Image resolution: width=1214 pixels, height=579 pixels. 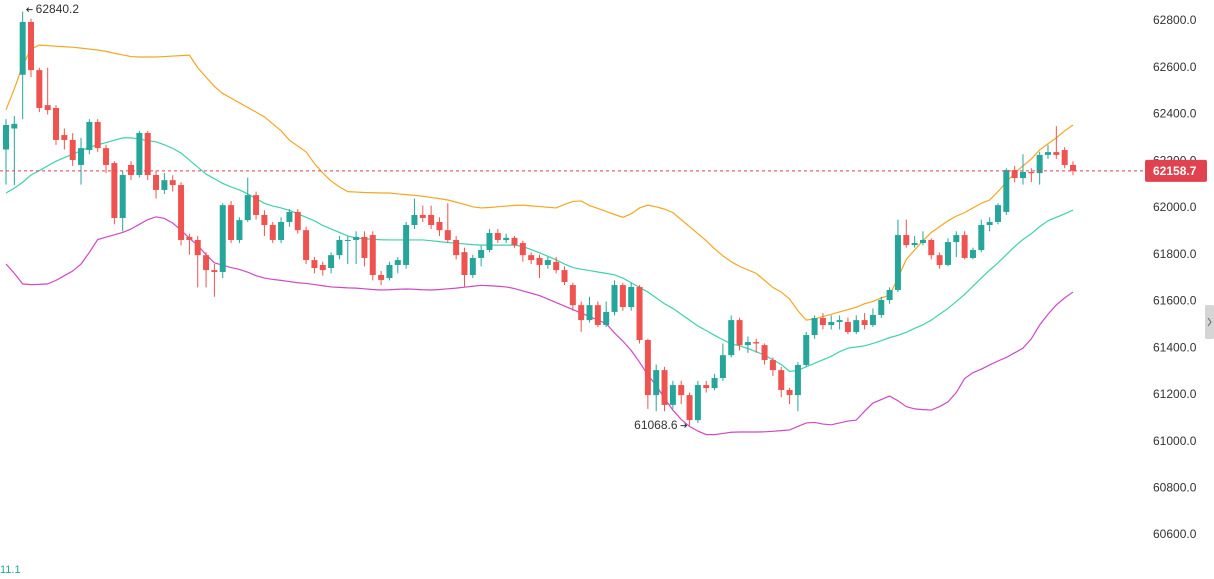 What do you see at coordinates (1175, 207) in the screenshot?
I see `y-tick-label: 62000.0` at bounding box center [1175, 207].